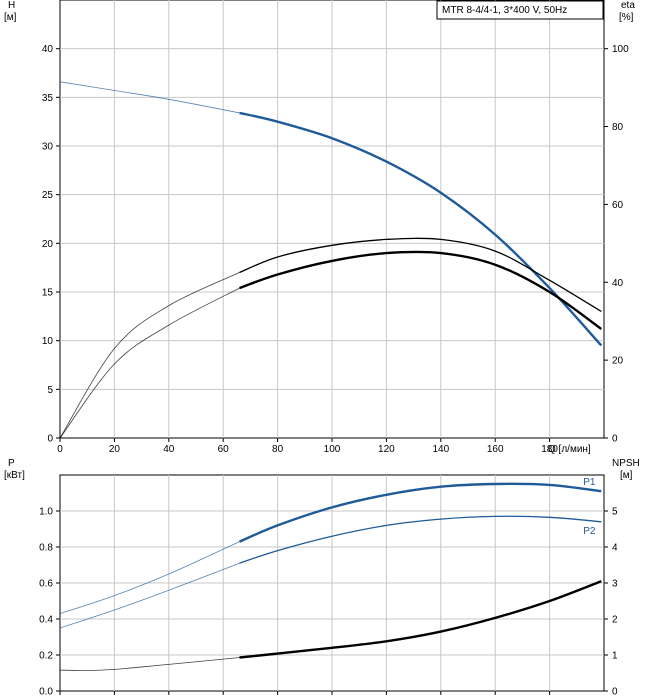 Image resolution: width=658 pixels, height=700 pixels. Describe the element at coordinates (60, 449) in the screenshot. I see `x-tick-label: 0` at that location.